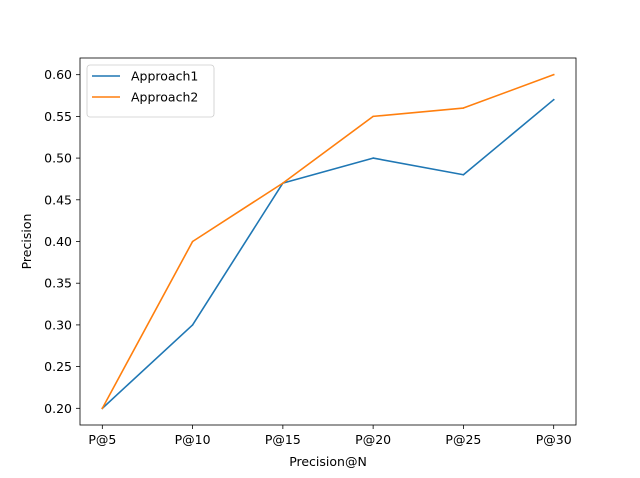 This screenshot has width=640, height=478. I want to click on x-tick-label-3: P@20, so click(373, 439).